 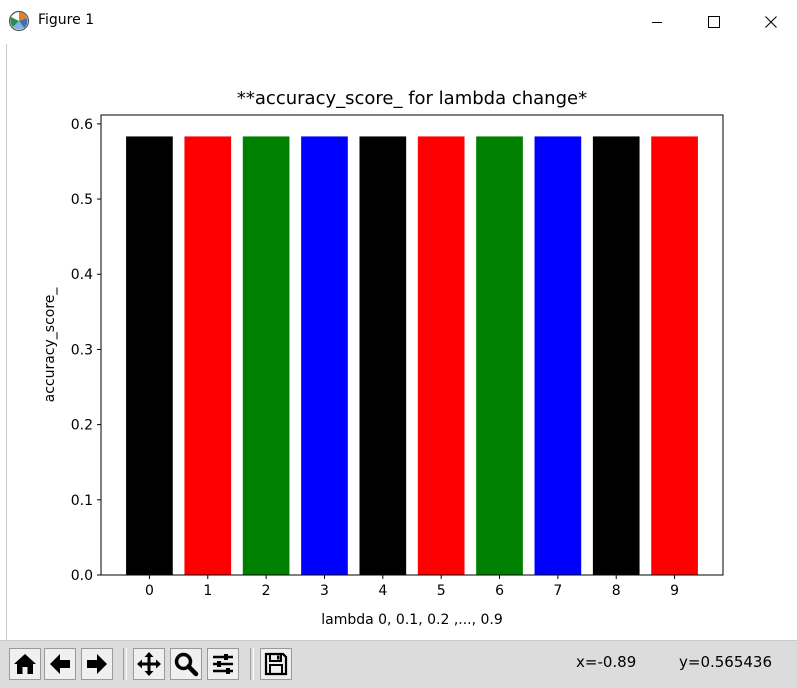 What do you see at coordinates (82, 125) in the screenshot?
I see `y-tick-label: 0.6` at bounding box center [82, 125].